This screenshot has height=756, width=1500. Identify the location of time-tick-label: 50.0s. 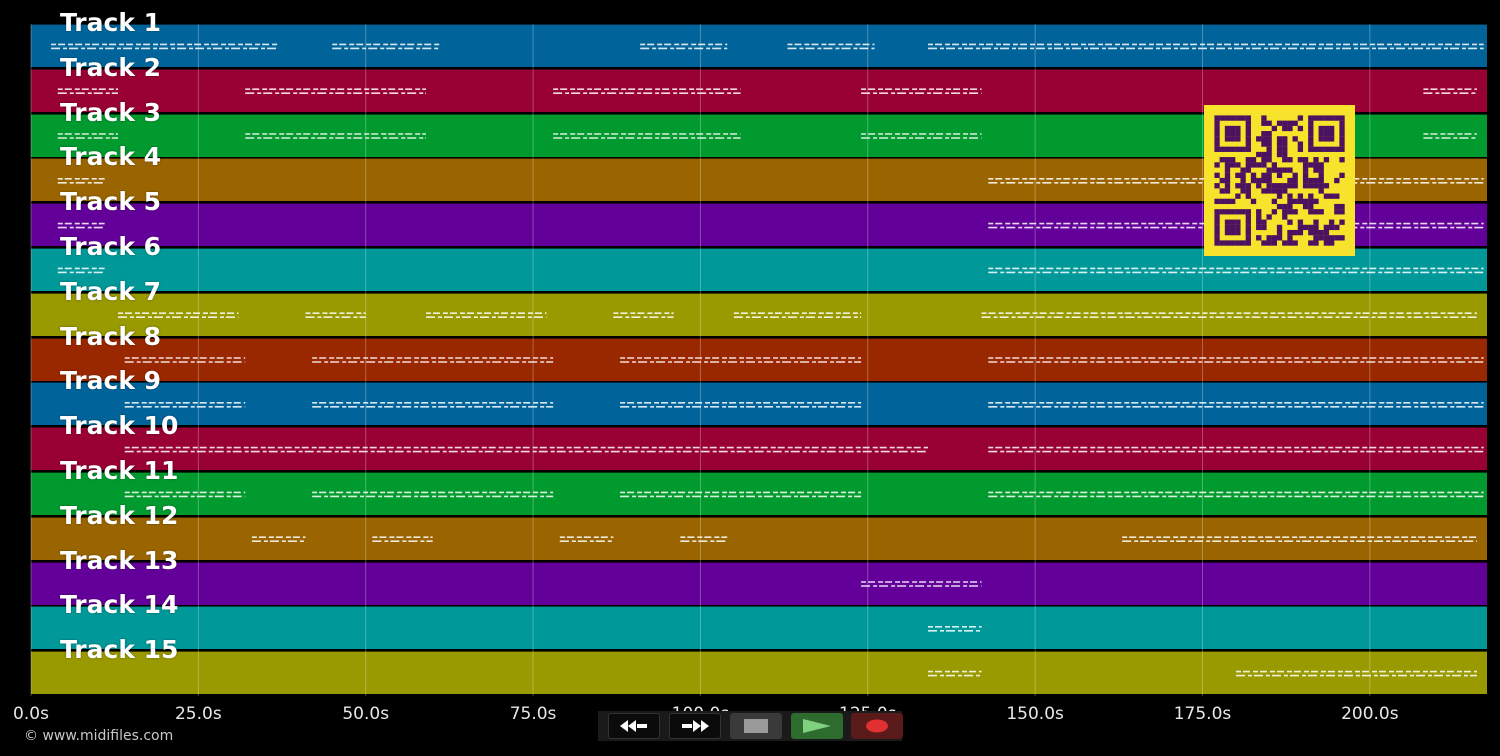
(366, 714).